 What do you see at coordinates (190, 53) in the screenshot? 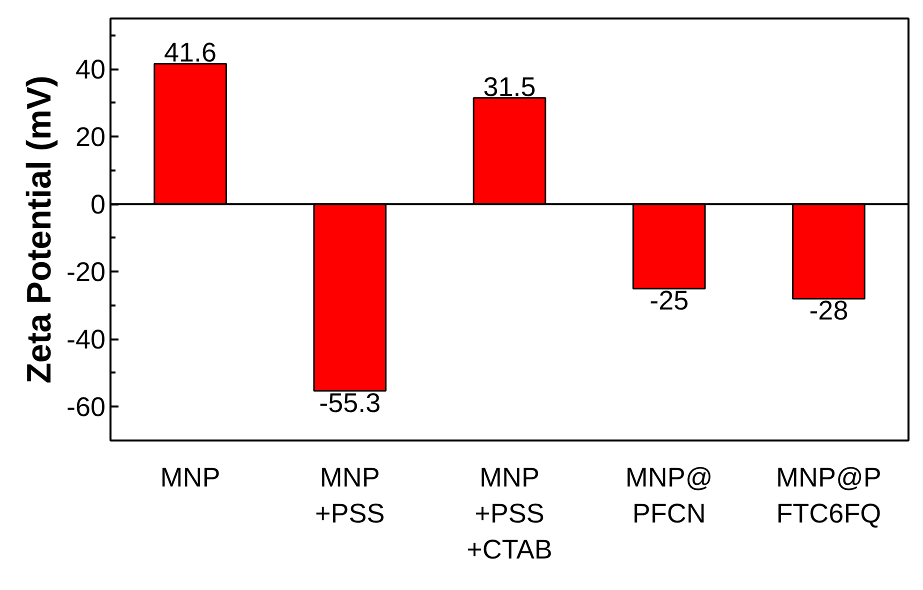
I see `data-label: 41.6` at bounding box center [190, 53].